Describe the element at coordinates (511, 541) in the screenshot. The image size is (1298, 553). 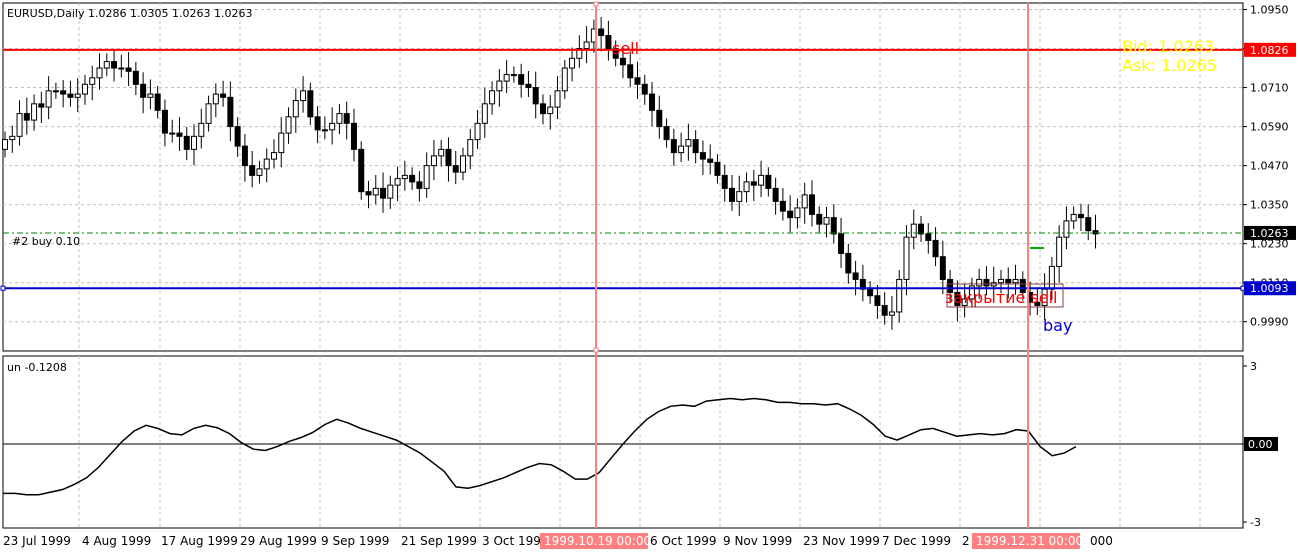
I see `x-tick-label: 3 Oct 199` at that location.